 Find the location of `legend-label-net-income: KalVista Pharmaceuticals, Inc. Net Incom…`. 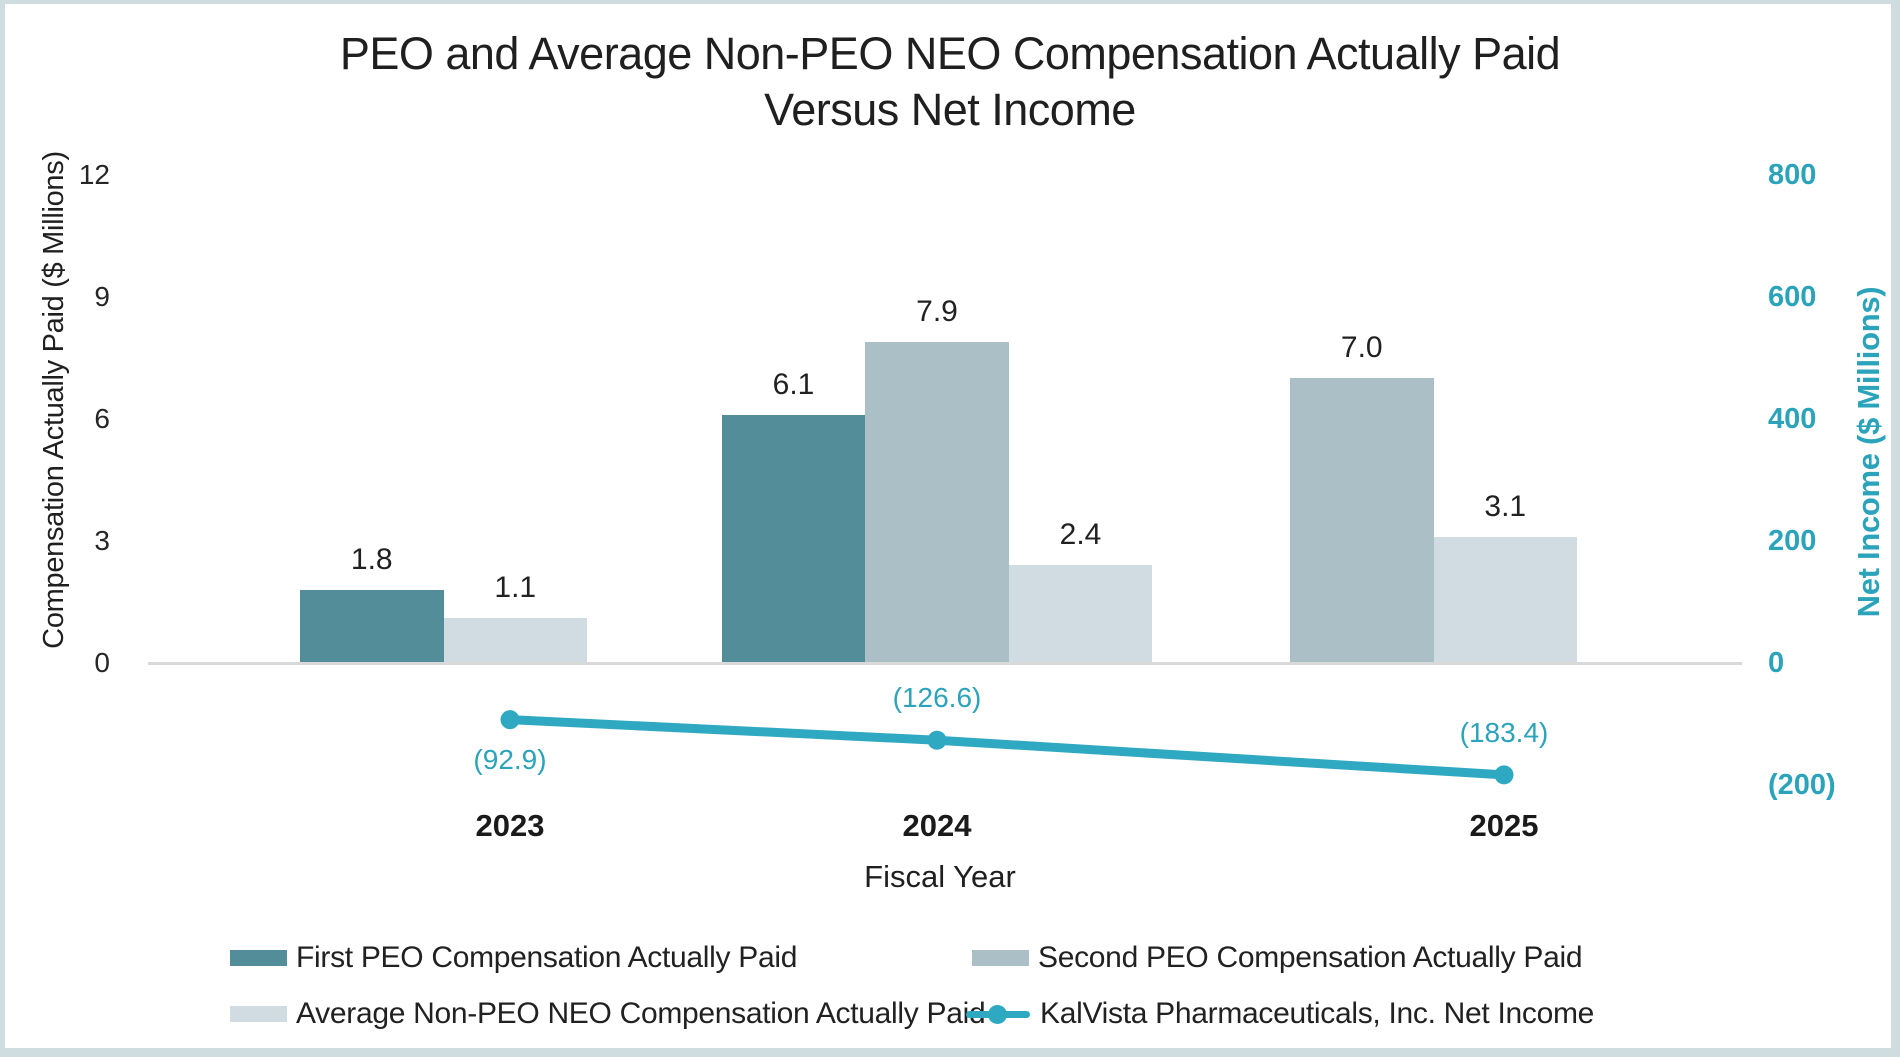

legend-label-net-income: KalVista Pharmaceuticals, Inc. Net Incom… is located at coordinates (1317, 1013).